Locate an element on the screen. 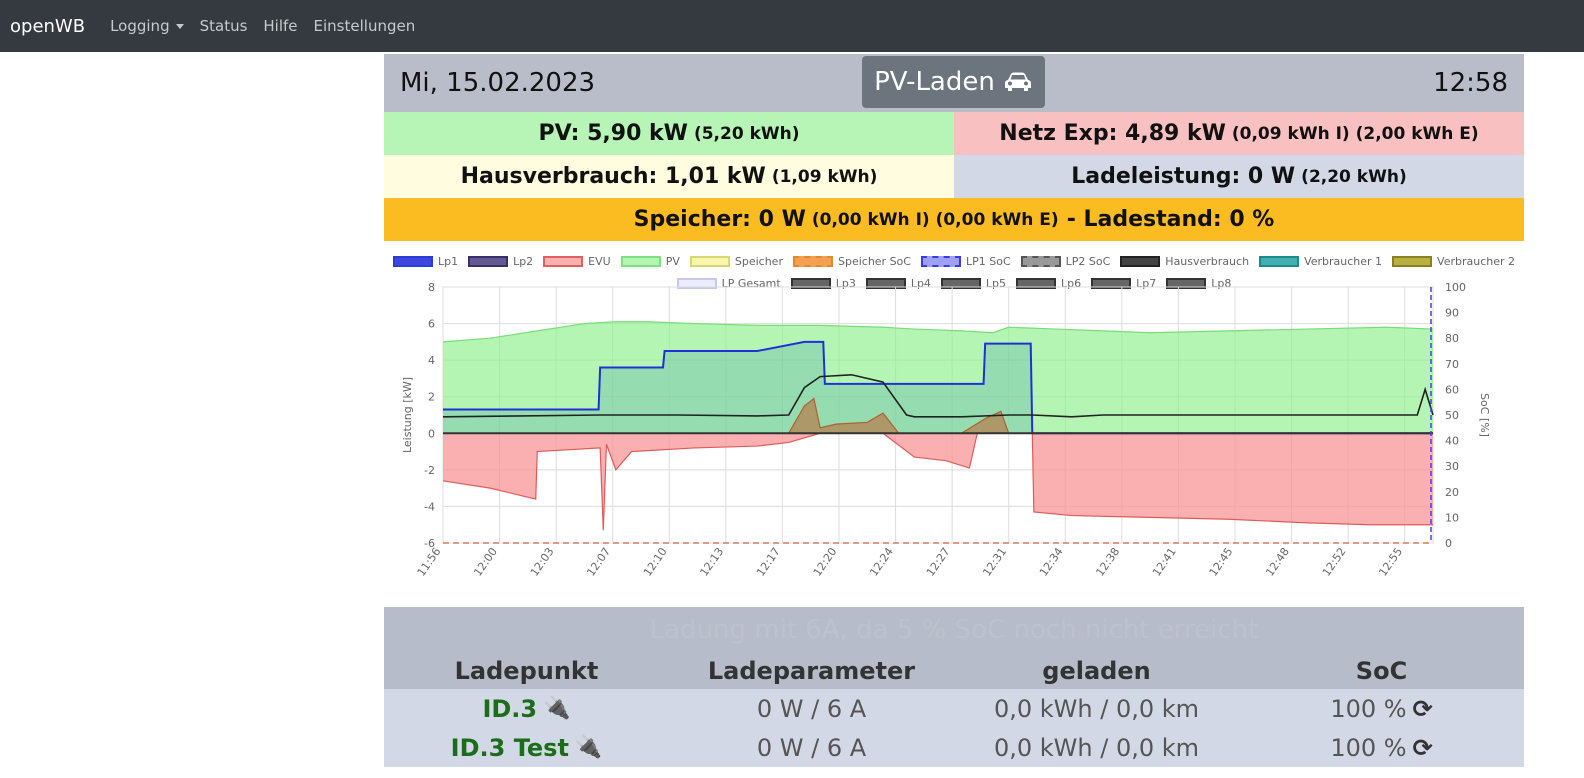  pv-summary: PV: 5,90 kW (5,20 kWh) is located at coordinates (669, 133).